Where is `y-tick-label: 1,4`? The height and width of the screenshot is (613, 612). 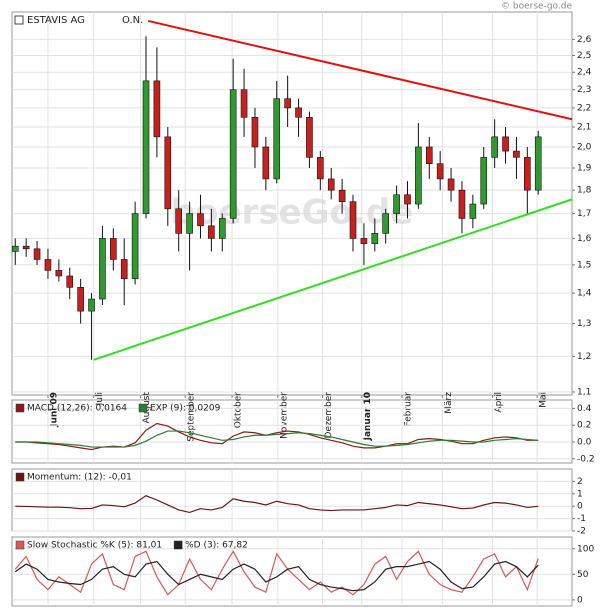 y-tick-label: 1,4 is located at coordinates (584, 294).